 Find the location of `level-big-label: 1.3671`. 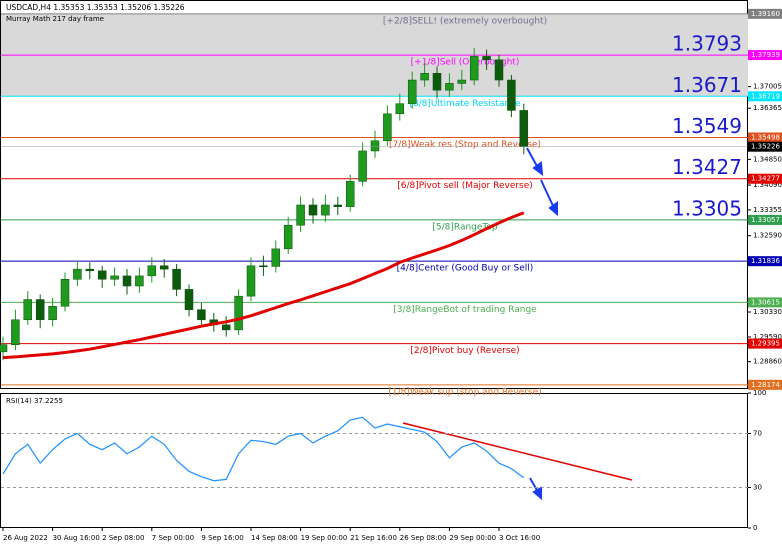

level-big-label: 1.3671 is located at coordinates (707, 85).